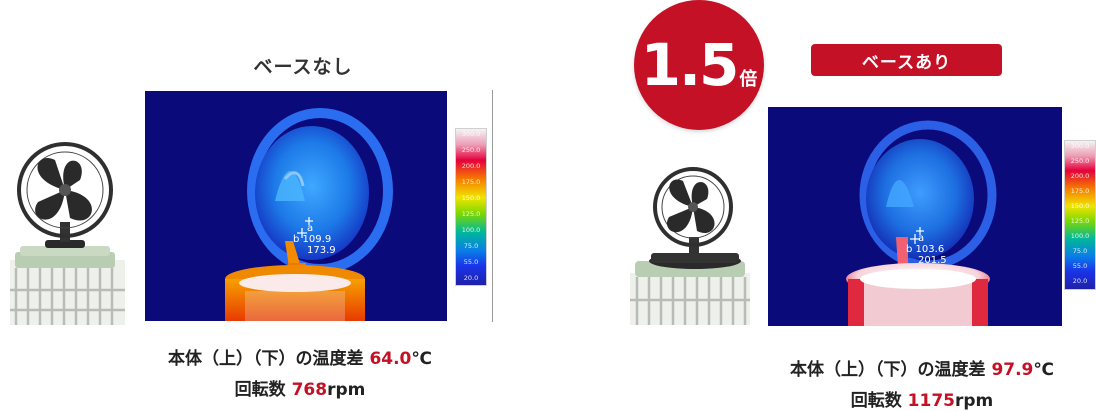 The height and width of the screenshot is (411, 1096). I want to click on right-title: ベースあり, so click(906, 62).